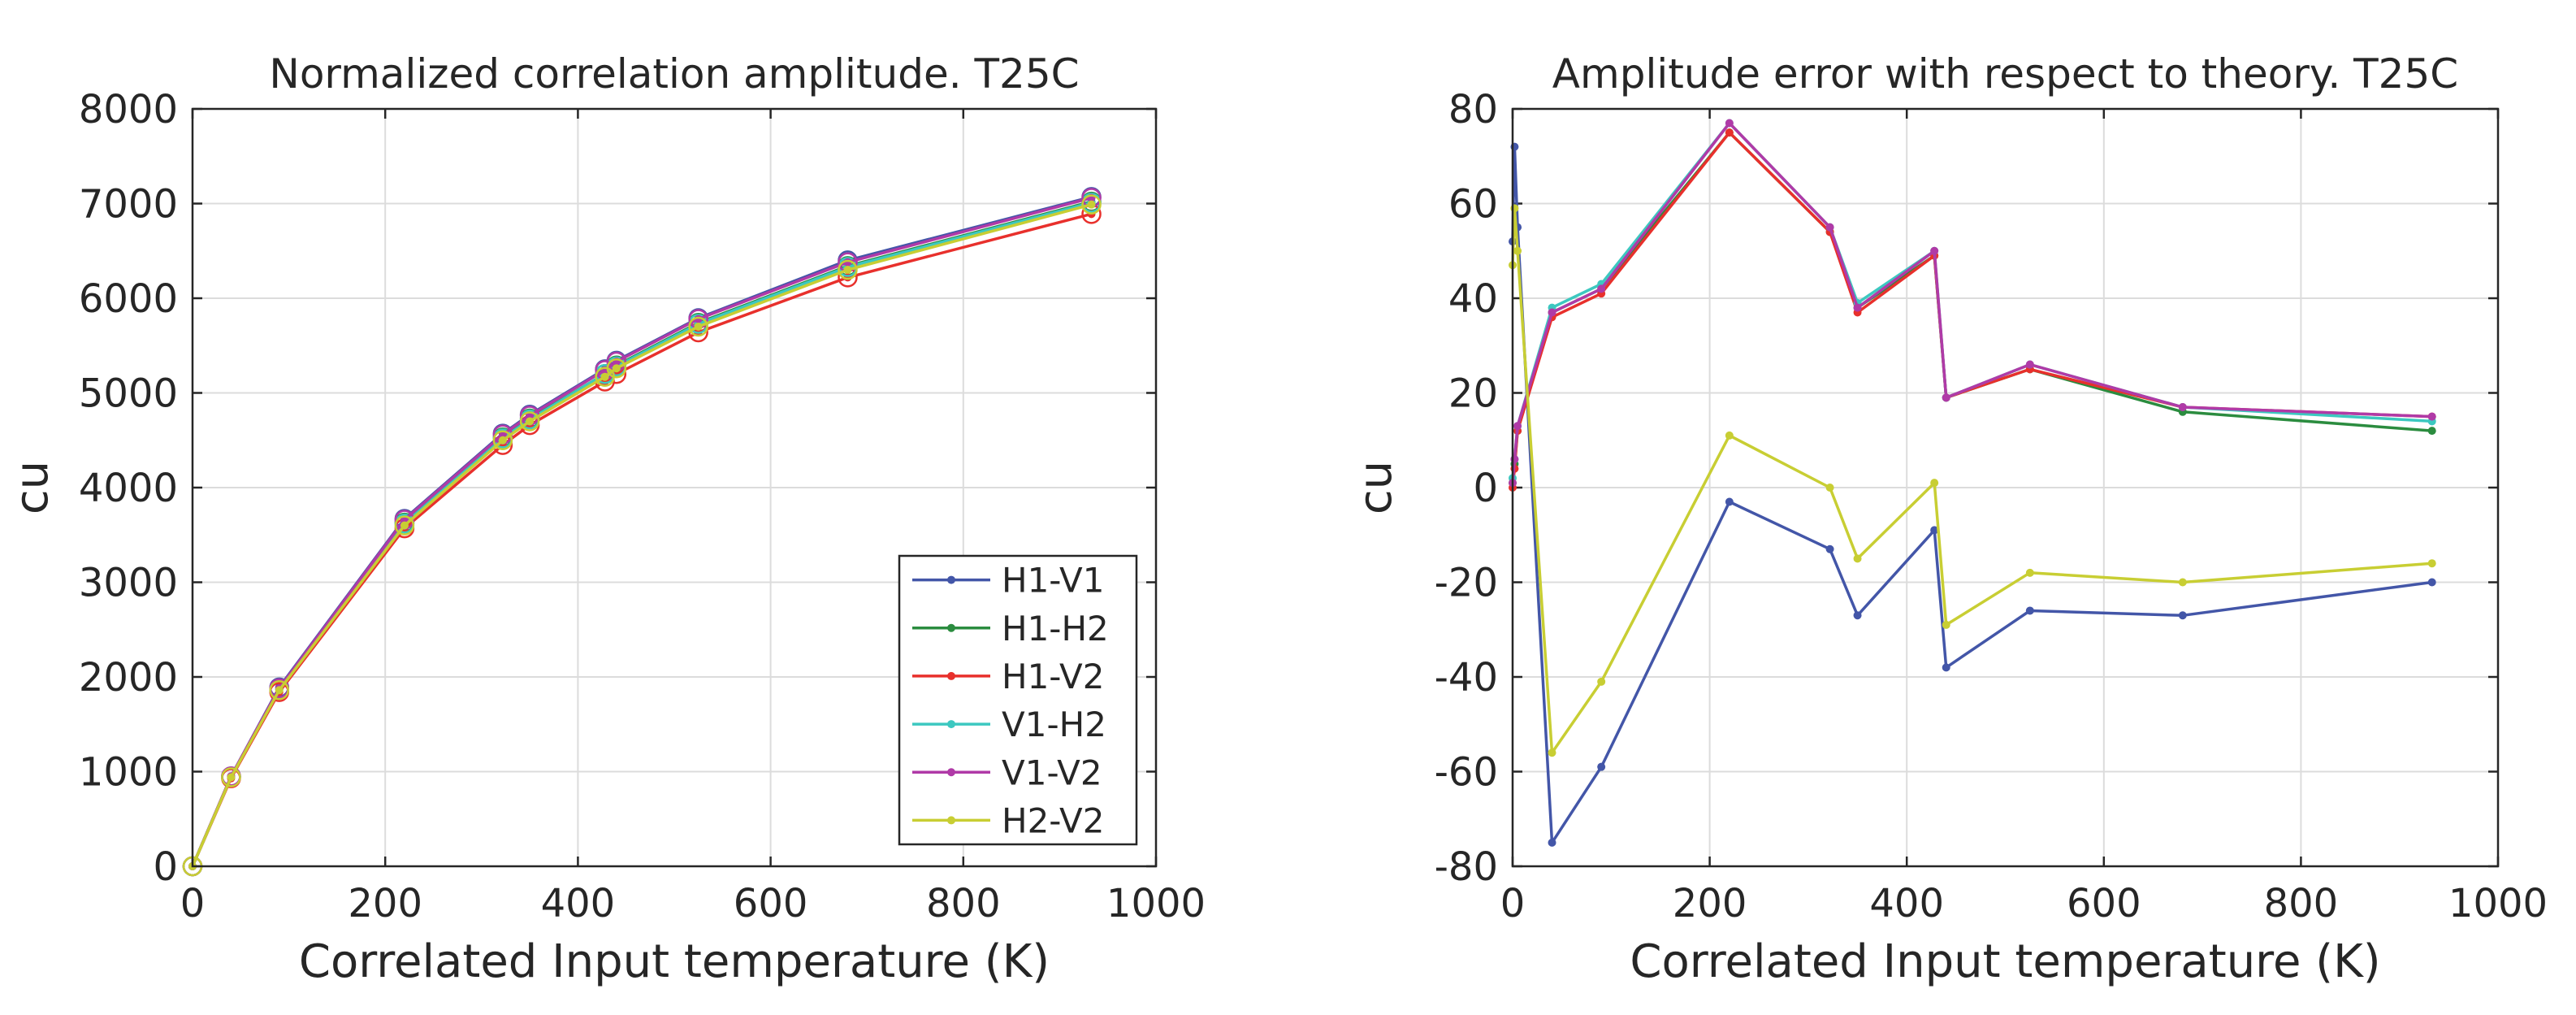 The height and width of the screenshot is (1015, 2576). I want to click on series-V1-H2, so click(1973, 301).